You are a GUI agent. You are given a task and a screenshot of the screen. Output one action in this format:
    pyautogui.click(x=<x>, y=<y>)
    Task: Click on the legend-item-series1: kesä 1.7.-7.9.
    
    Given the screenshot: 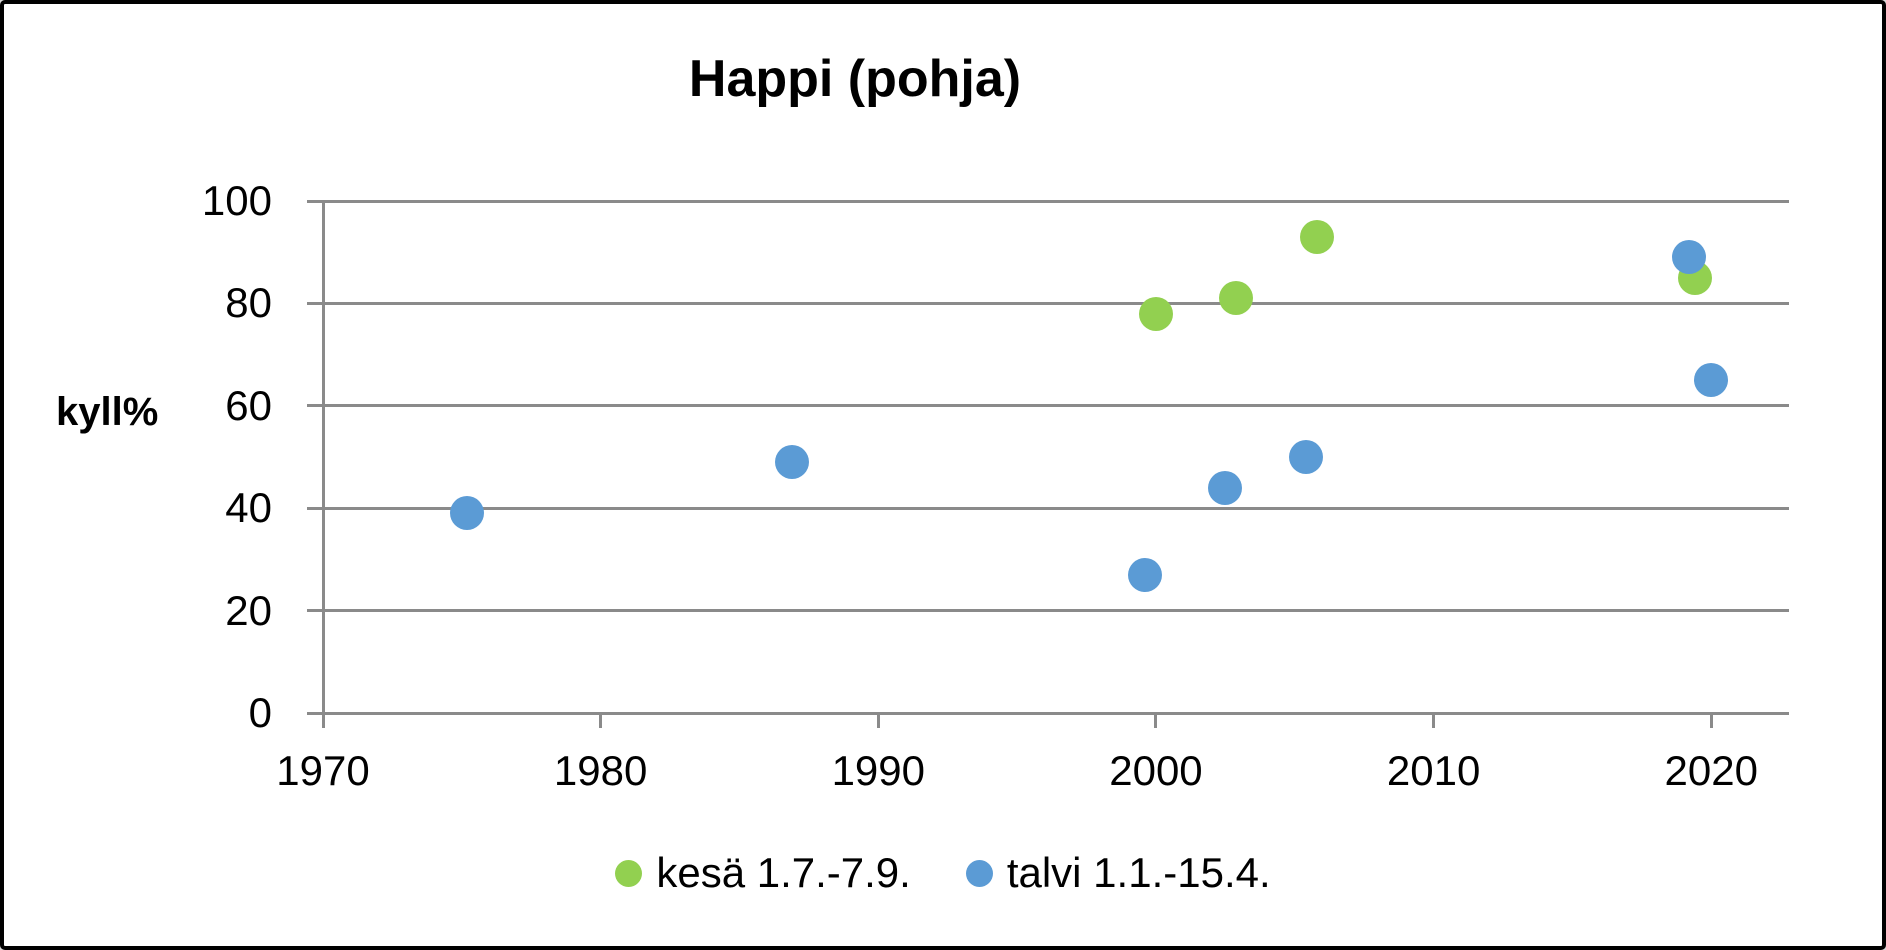 What is the action you would take?
    pyautogui.click(x=763, y=872)
    